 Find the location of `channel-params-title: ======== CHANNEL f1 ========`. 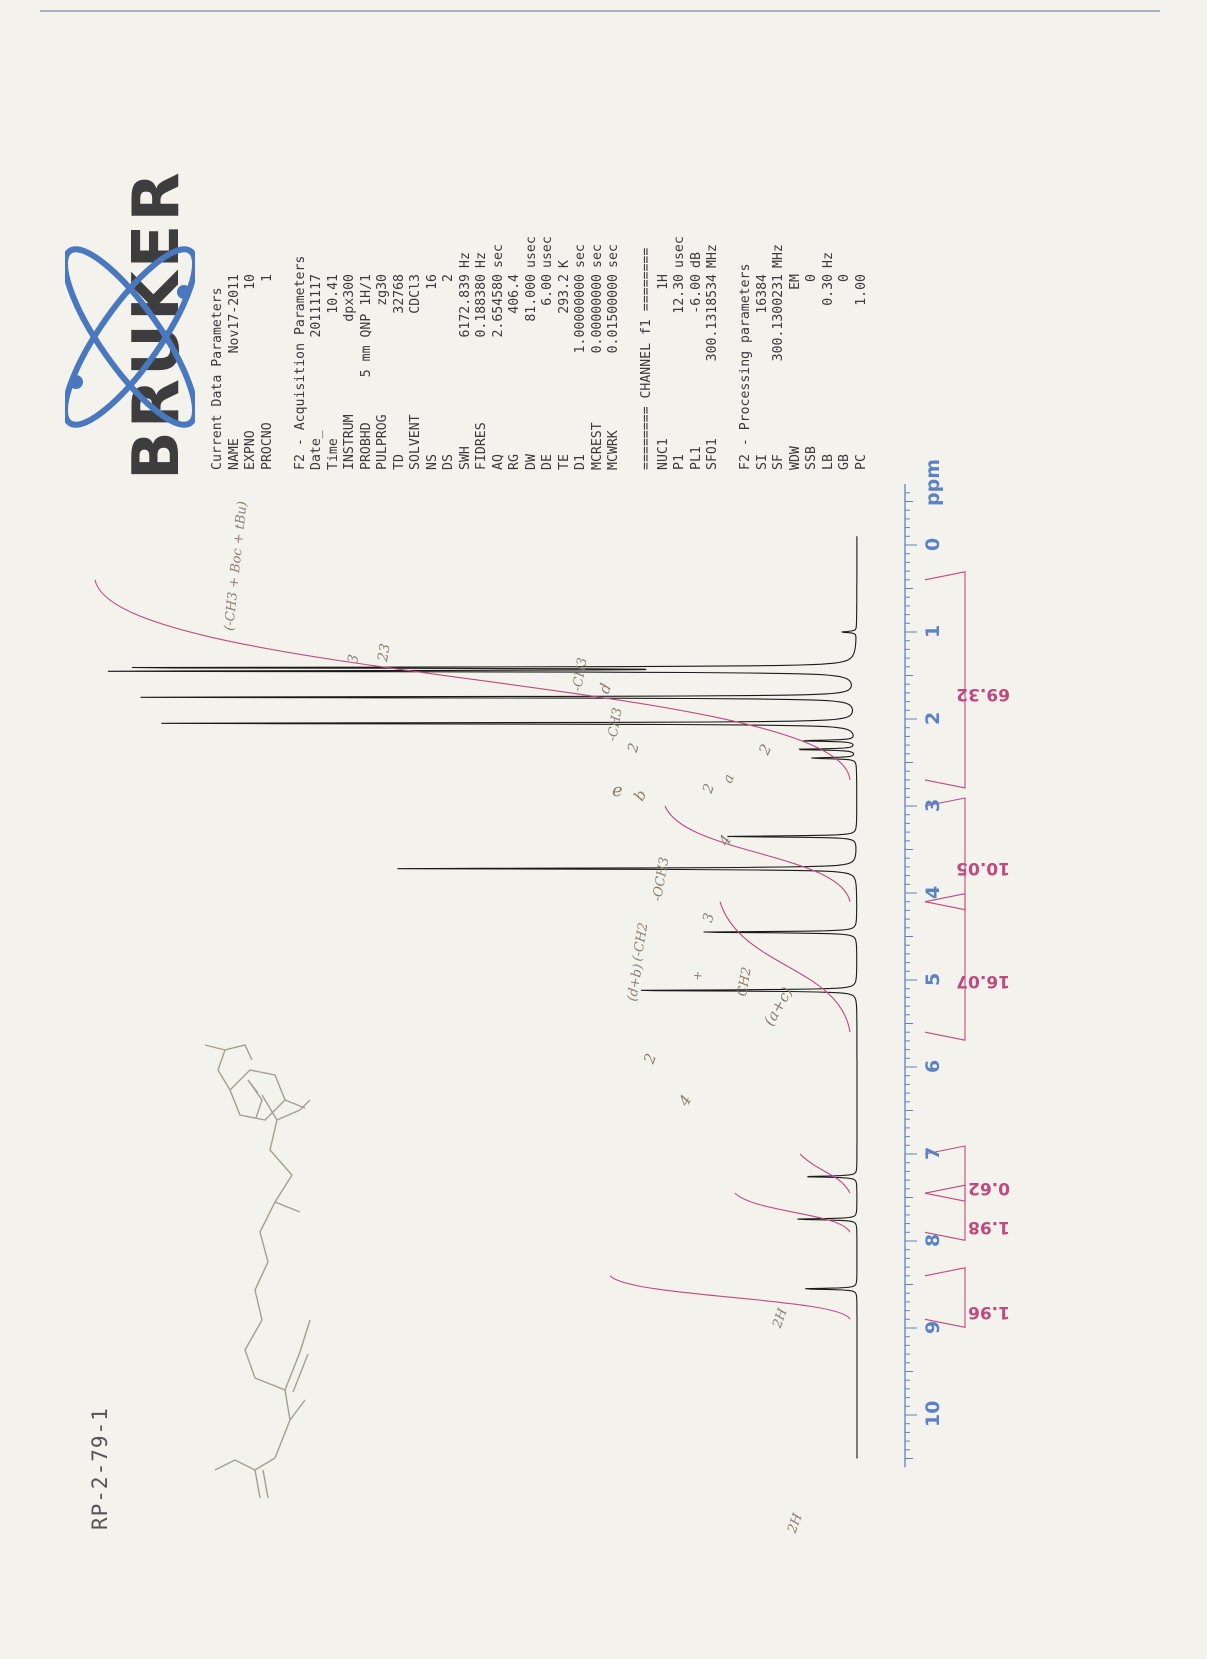

channel-params-title: ======== CHANNEL f1 ======== is located at coordinates (646, 358).